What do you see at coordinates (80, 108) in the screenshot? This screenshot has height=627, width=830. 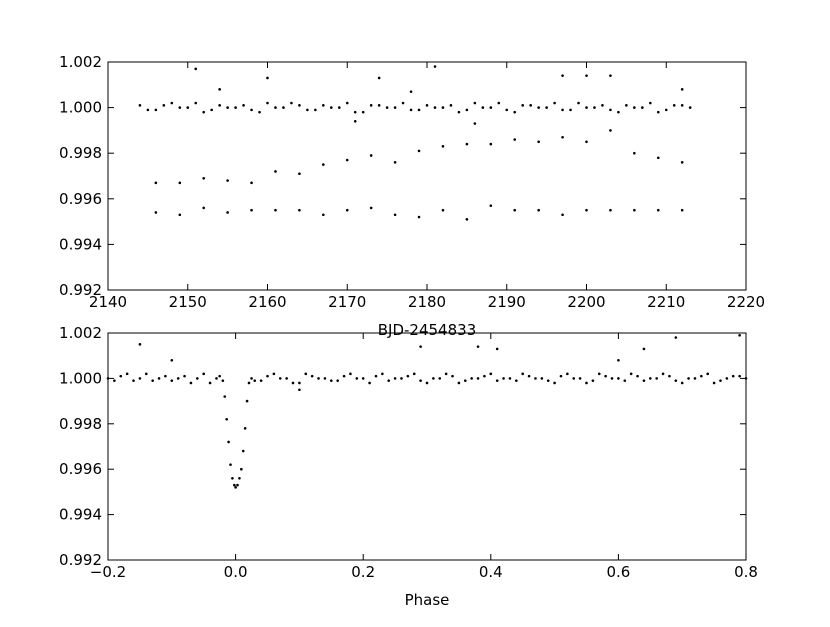 I see `y-tick-label: 1.000` at bounding box center [80, 108].